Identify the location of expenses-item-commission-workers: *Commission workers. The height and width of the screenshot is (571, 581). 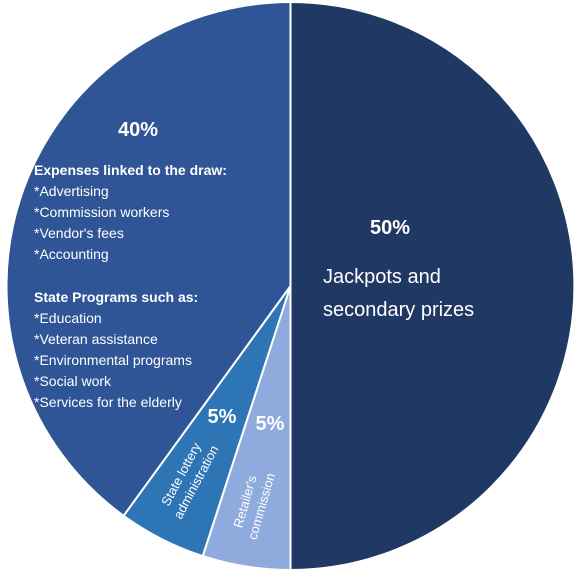
(101, 212).